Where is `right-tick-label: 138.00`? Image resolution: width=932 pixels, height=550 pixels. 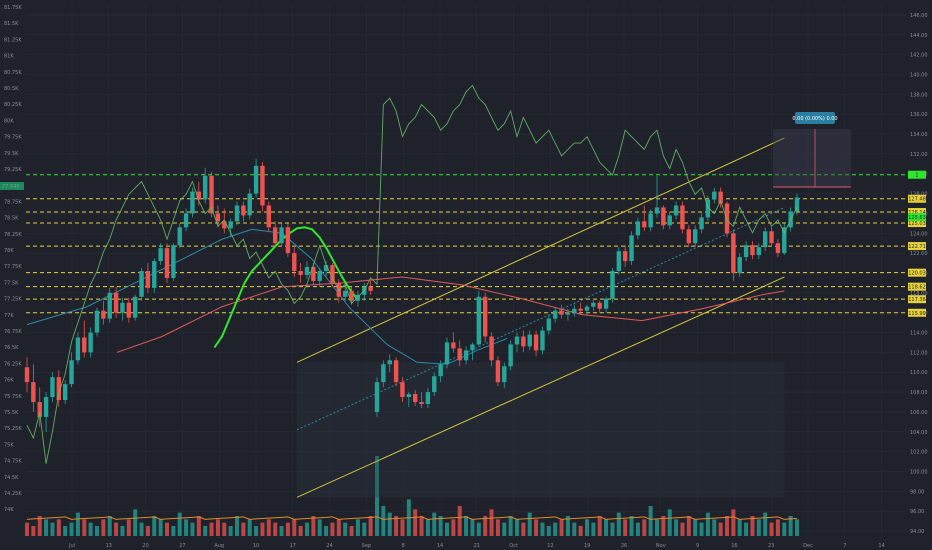
right-tick-label: 138.00 is located at coordinates (919, 95).